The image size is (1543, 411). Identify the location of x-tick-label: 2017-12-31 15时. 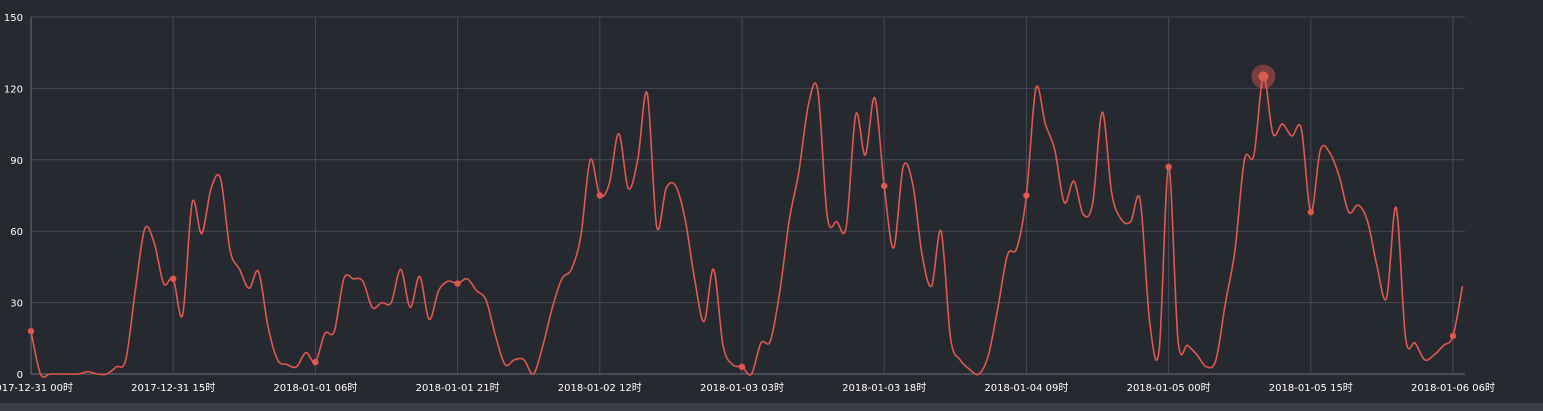
(173, 388).